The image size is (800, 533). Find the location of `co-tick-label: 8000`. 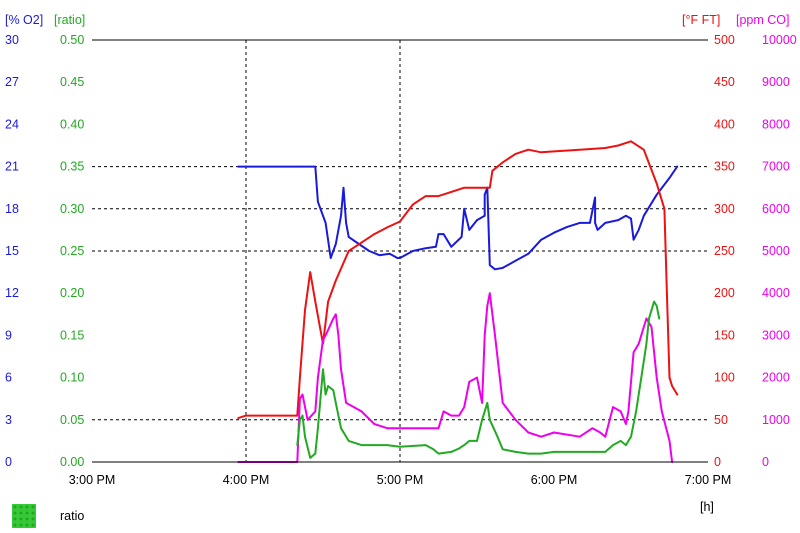

co-tick-label: 8000 is located at coordinates (776, 124).